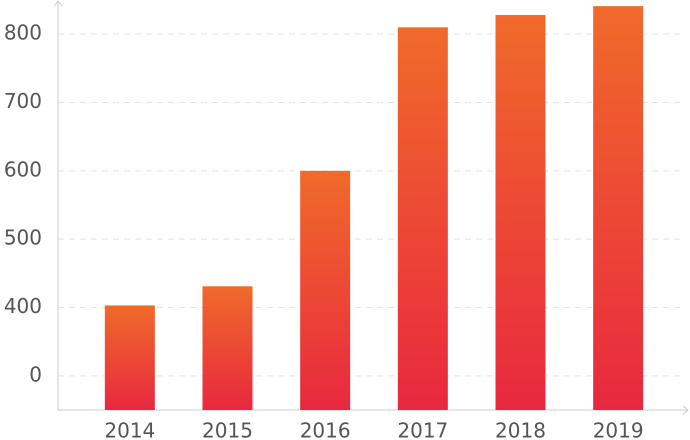 This screenshot has width=690, height=440. Describe the element at coordinates (325, 429) in the screenshot. I see `x-tick-label: 2016` at that location.